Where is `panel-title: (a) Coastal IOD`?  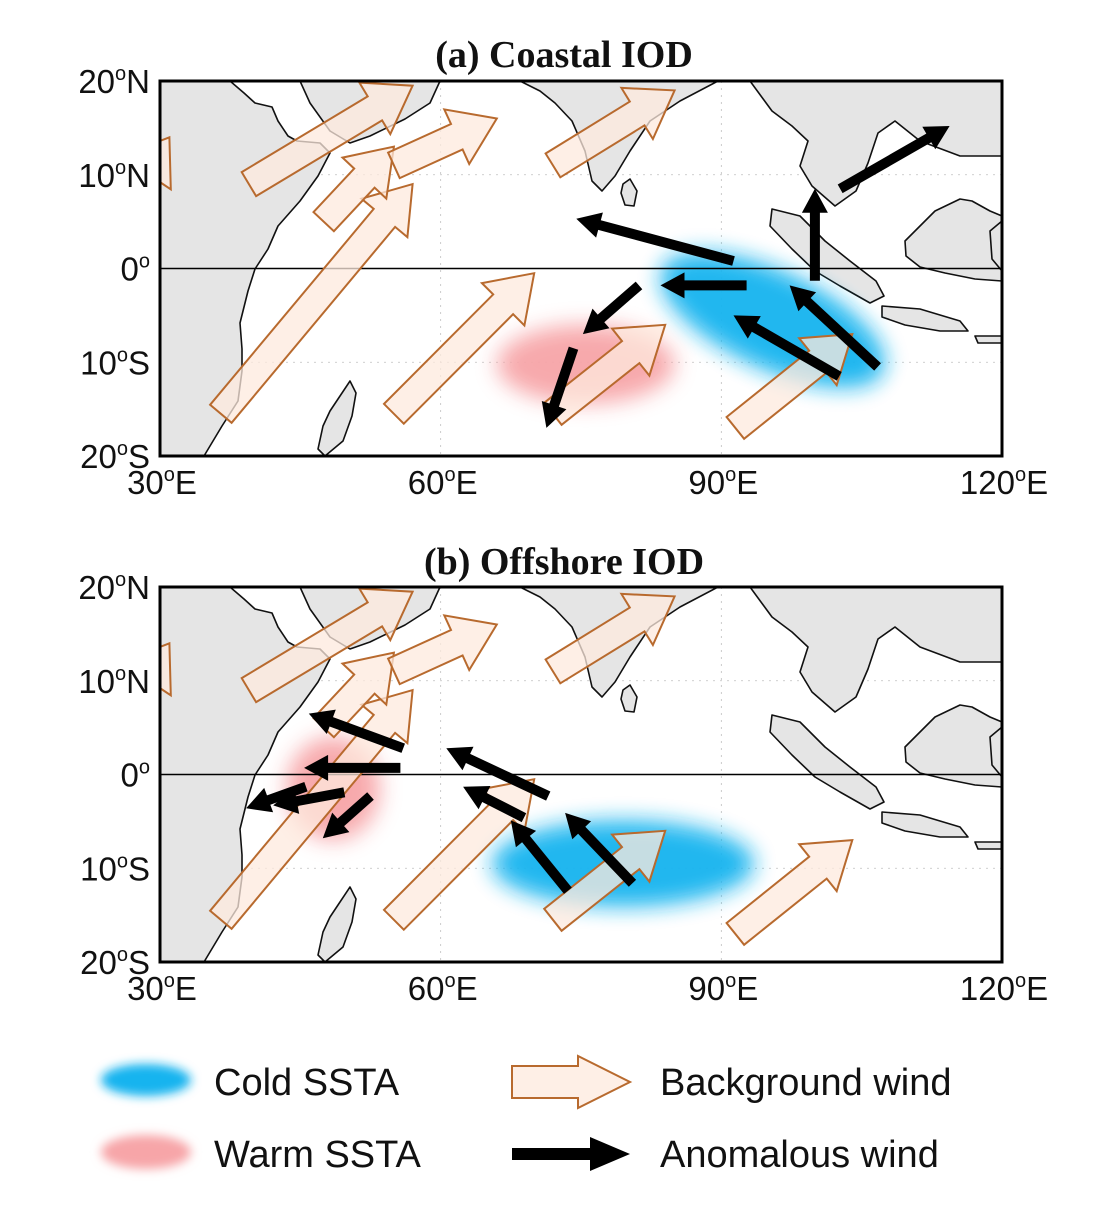 panel-title: (a) Coastal IOD is located at coordinates (564, 55).